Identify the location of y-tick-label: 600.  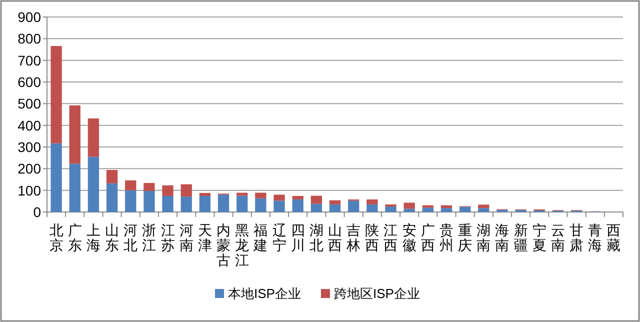
(30, 82).